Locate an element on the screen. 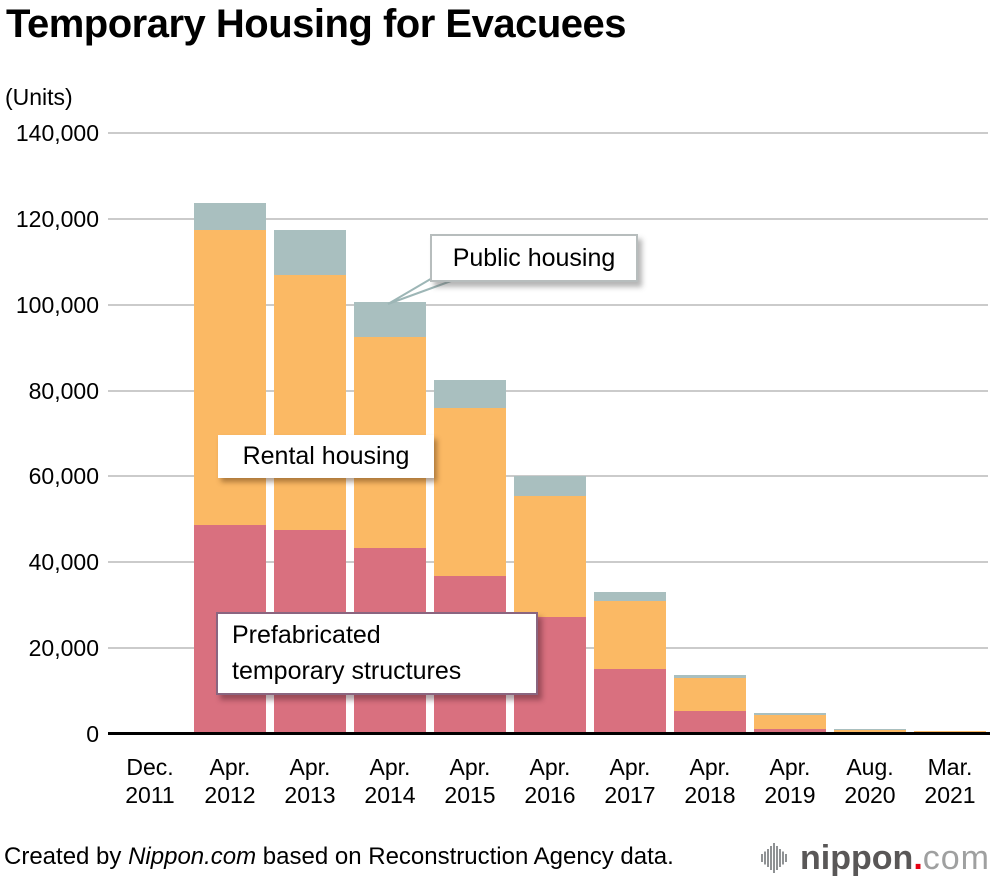 This screenshot has height=880, width=1000. x-tick-label: Apr. 2018 is located at coordinates (710, 781).